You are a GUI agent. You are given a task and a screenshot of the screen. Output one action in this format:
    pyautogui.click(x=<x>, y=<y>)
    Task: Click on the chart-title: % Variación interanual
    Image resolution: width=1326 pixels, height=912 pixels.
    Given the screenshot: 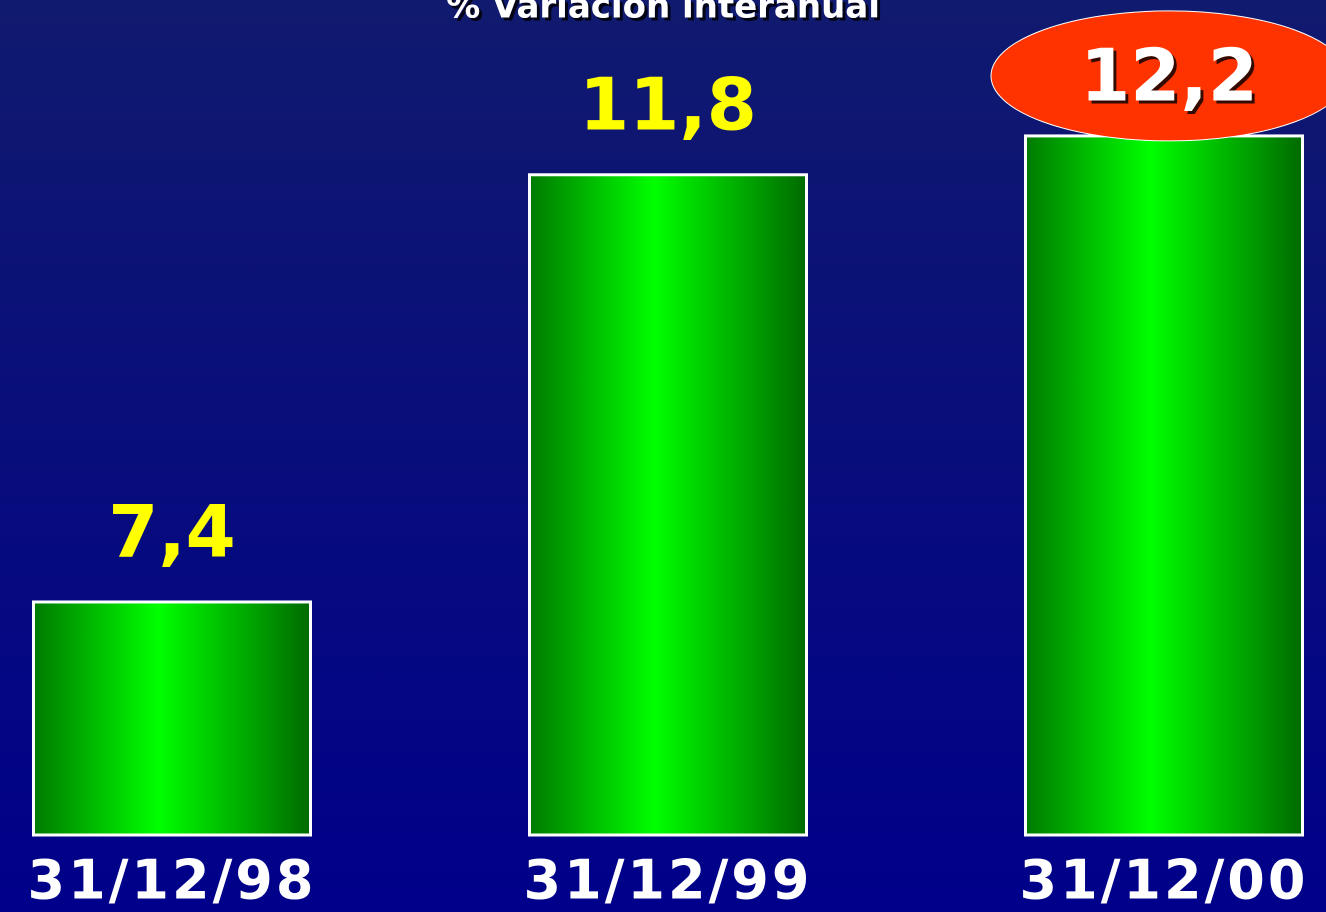 What is the action you would take?
    pyautogui.click(x=663, y=13)
    